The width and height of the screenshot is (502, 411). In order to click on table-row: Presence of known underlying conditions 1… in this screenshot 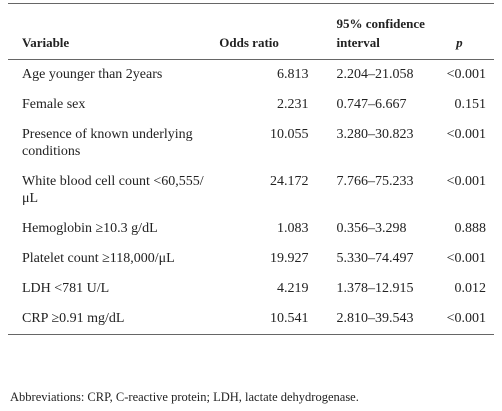, I will do `click(251, 143)`.